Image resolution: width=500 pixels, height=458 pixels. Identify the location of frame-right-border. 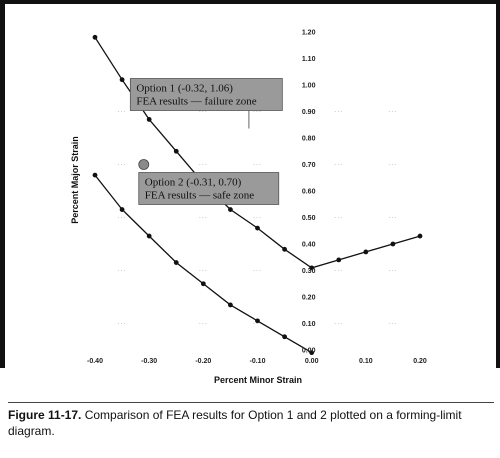
(498, 184).